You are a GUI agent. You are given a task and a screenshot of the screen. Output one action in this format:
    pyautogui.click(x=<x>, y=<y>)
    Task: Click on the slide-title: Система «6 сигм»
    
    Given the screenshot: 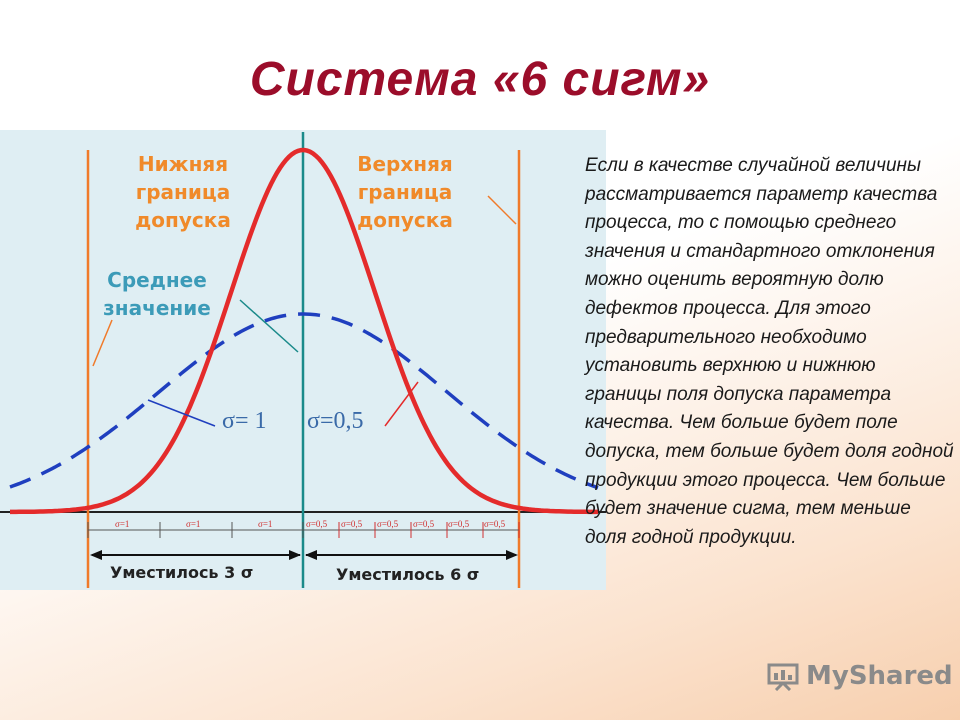 What is the action you would take?
    pyautogui.click(x=480, y=79)
    